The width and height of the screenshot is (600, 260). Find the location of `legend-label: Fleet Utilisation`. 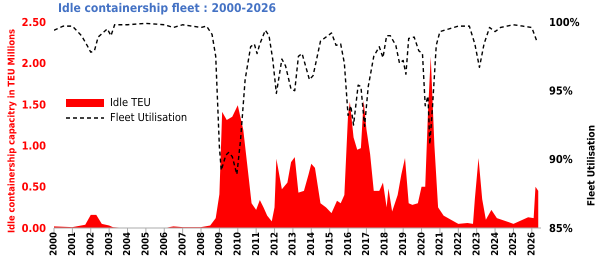

legend-label: Fleet Utilisation is located at coordinates (149, 117).